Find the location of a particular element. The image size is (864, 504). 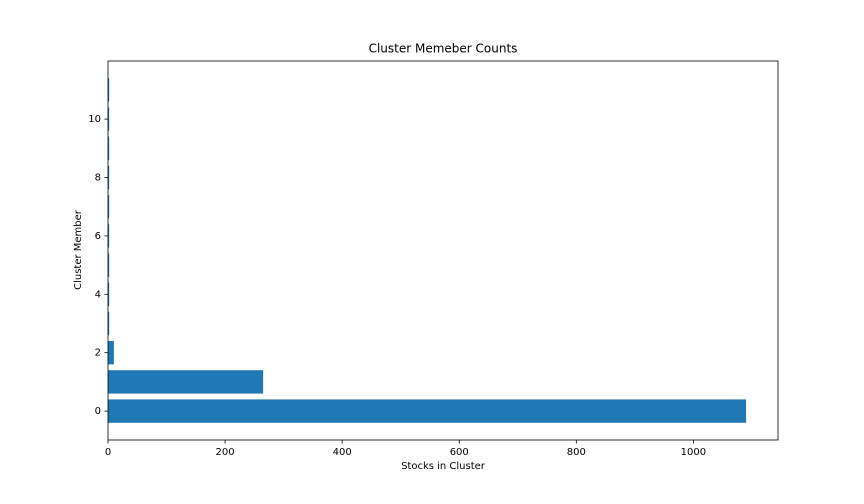

x-tick-label: 0 is located at coordinates (108, 452).